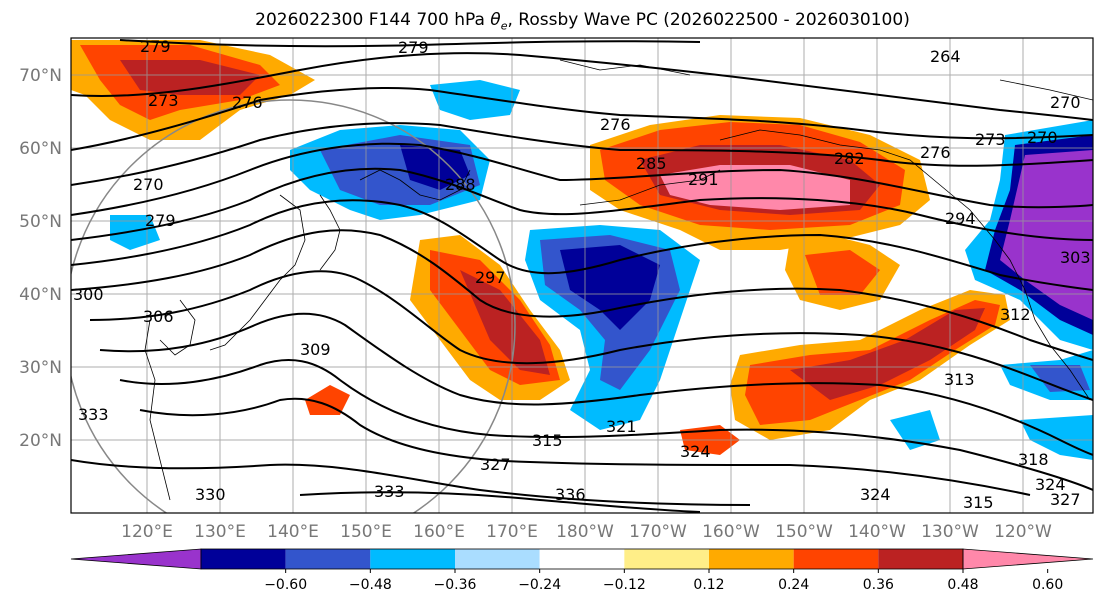  What do you see at coordinates (504, 26) in the screenshot?
I see `title-sub: e` at bounding box center [504, 26].